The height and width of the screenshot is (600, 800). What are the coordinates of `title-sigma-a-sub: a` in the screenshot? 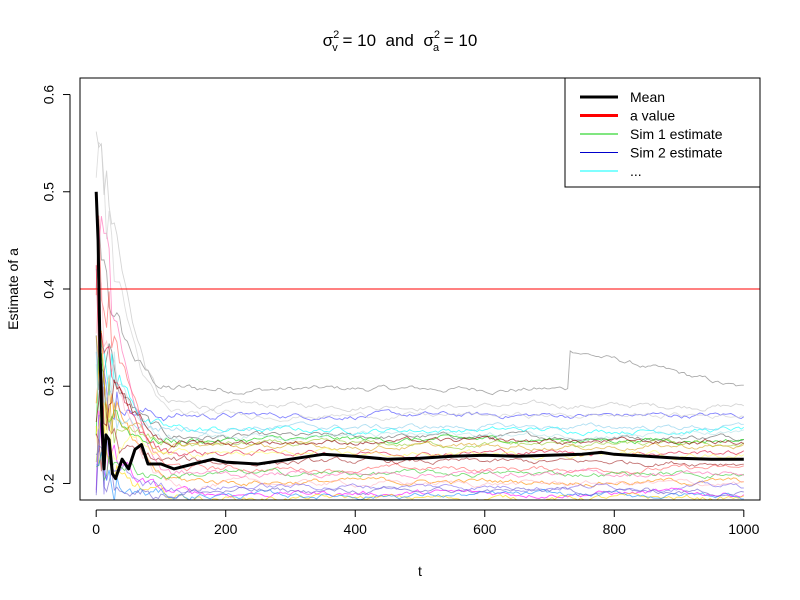 It's located at (436, 48).